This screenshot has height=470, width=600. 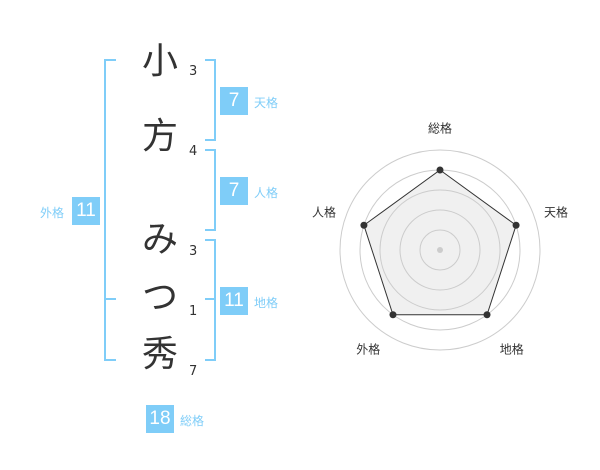 What do you see at coordinates (266, 303) in the screenshot?
I see `chikaku-label: 地格` at bounding box center [266, 303].